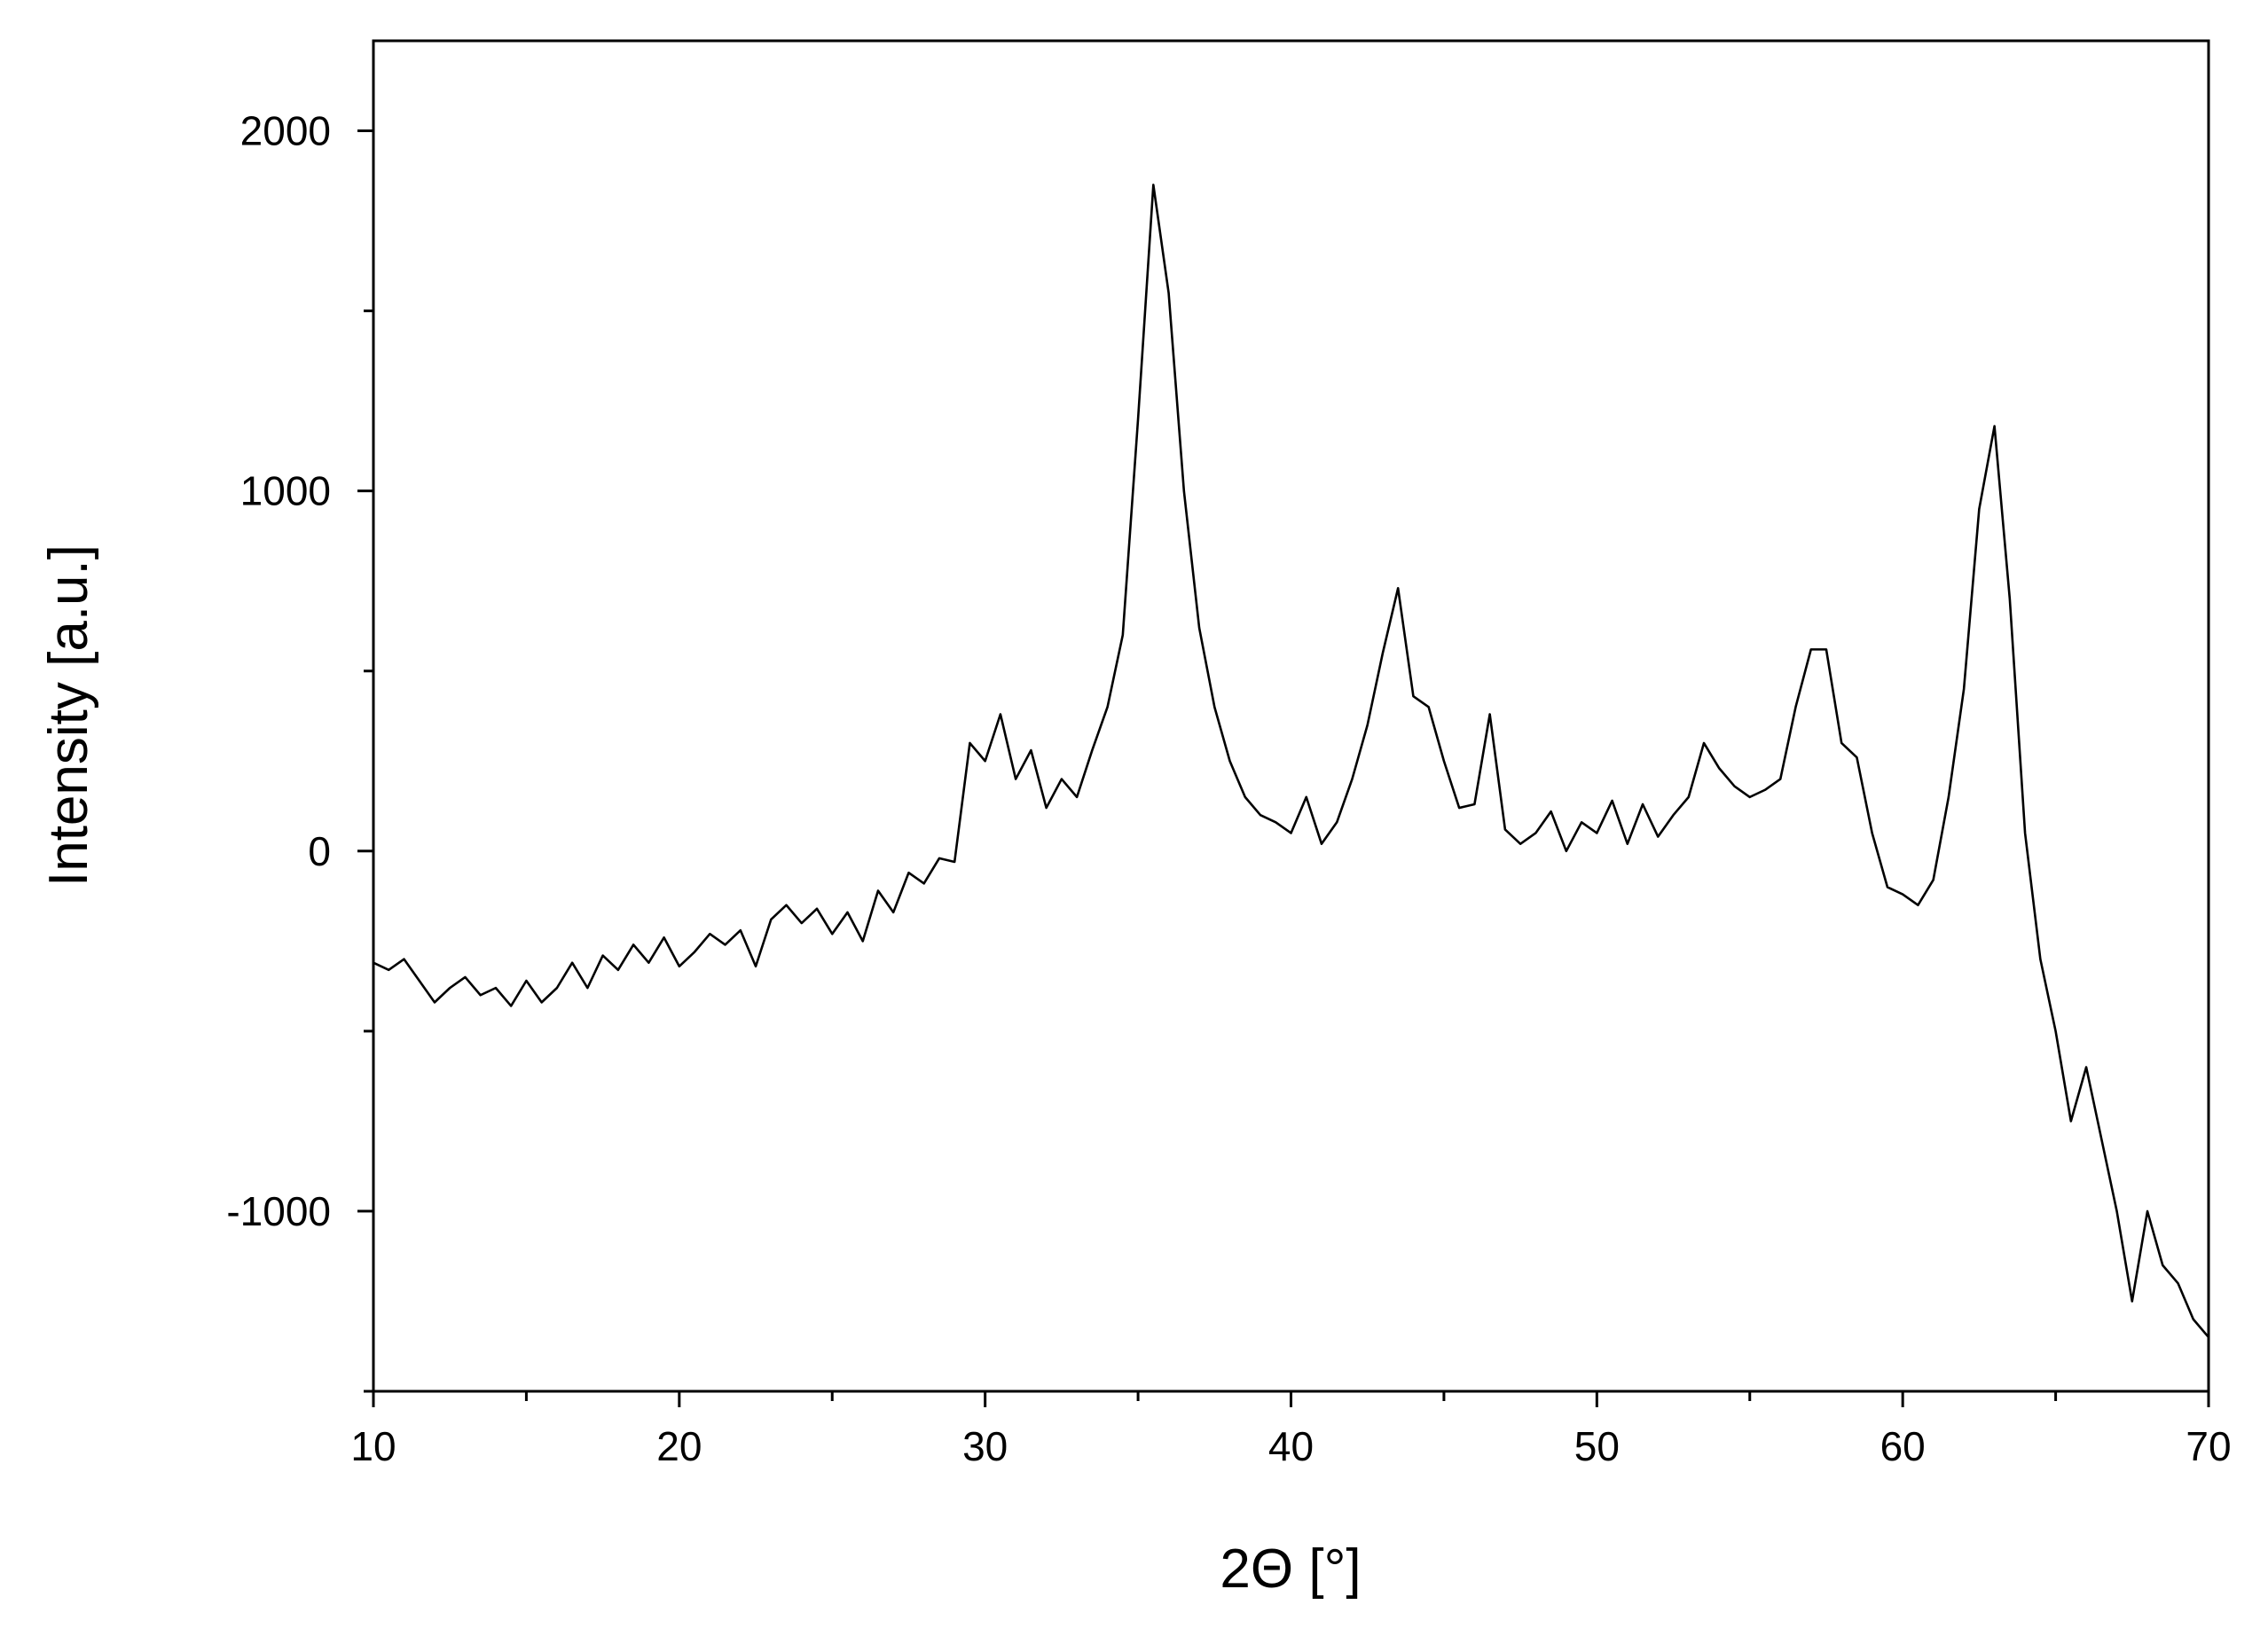  What do you see at coordinates (285, 491) in the screenshot?
I see `y-tick-label: 1000` at bounding box center [285, 491].